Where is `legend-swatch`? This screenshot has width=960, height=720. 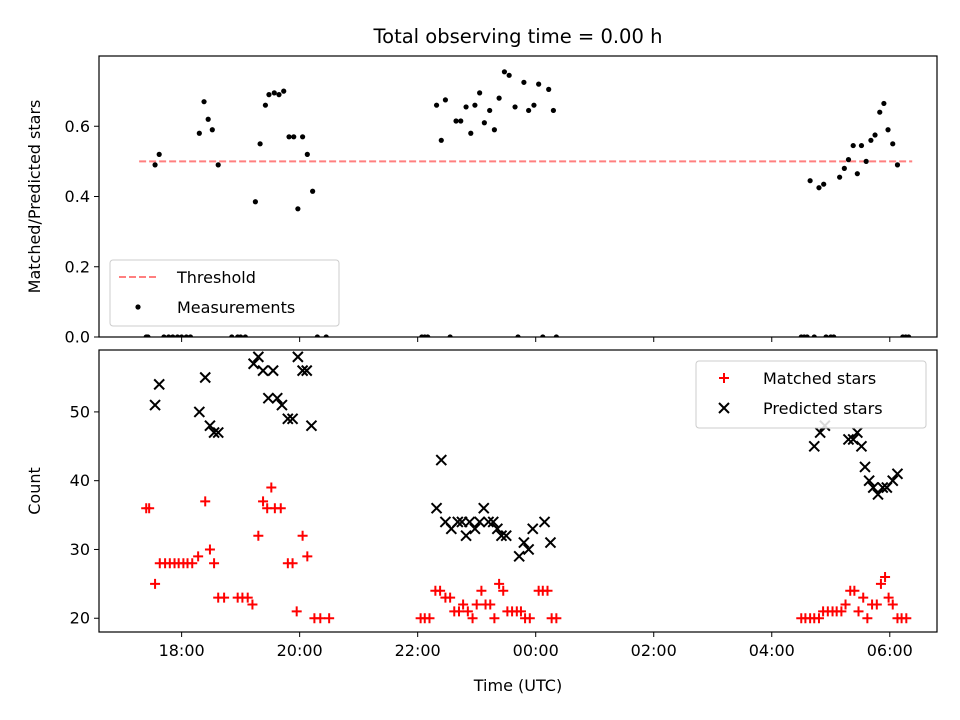
legend-swatch is located at coordinates (724, 378).